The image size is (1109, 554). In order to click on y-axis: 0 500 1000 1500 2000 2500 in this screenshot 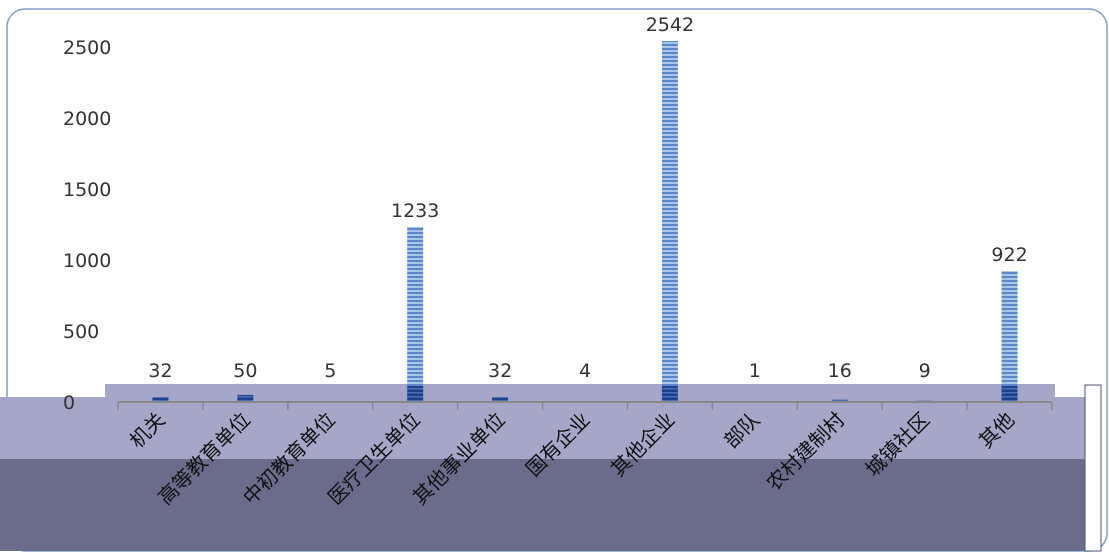, I will do `click(87, 225)`.